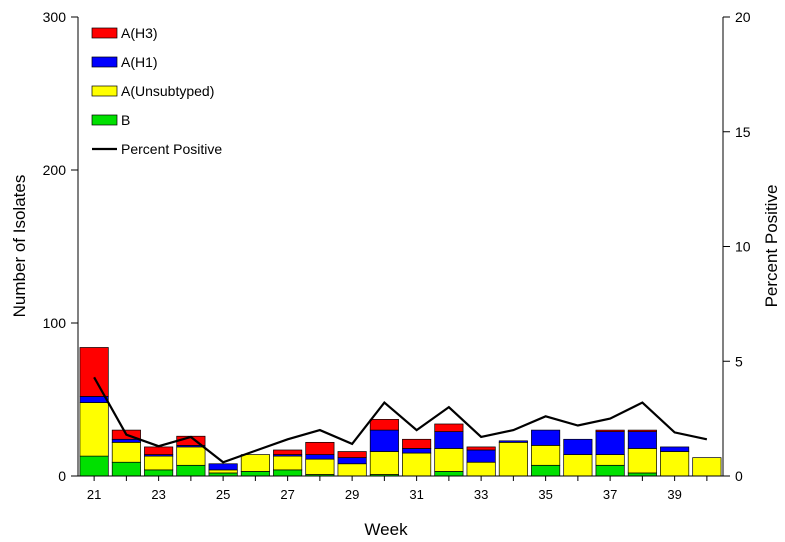 The height and width of the screenshot is (542, 785). What do you see at coordinates (739, 361) in the screenshot?
I see `y2-tick-label: 5` at bounding box center [739, 361].